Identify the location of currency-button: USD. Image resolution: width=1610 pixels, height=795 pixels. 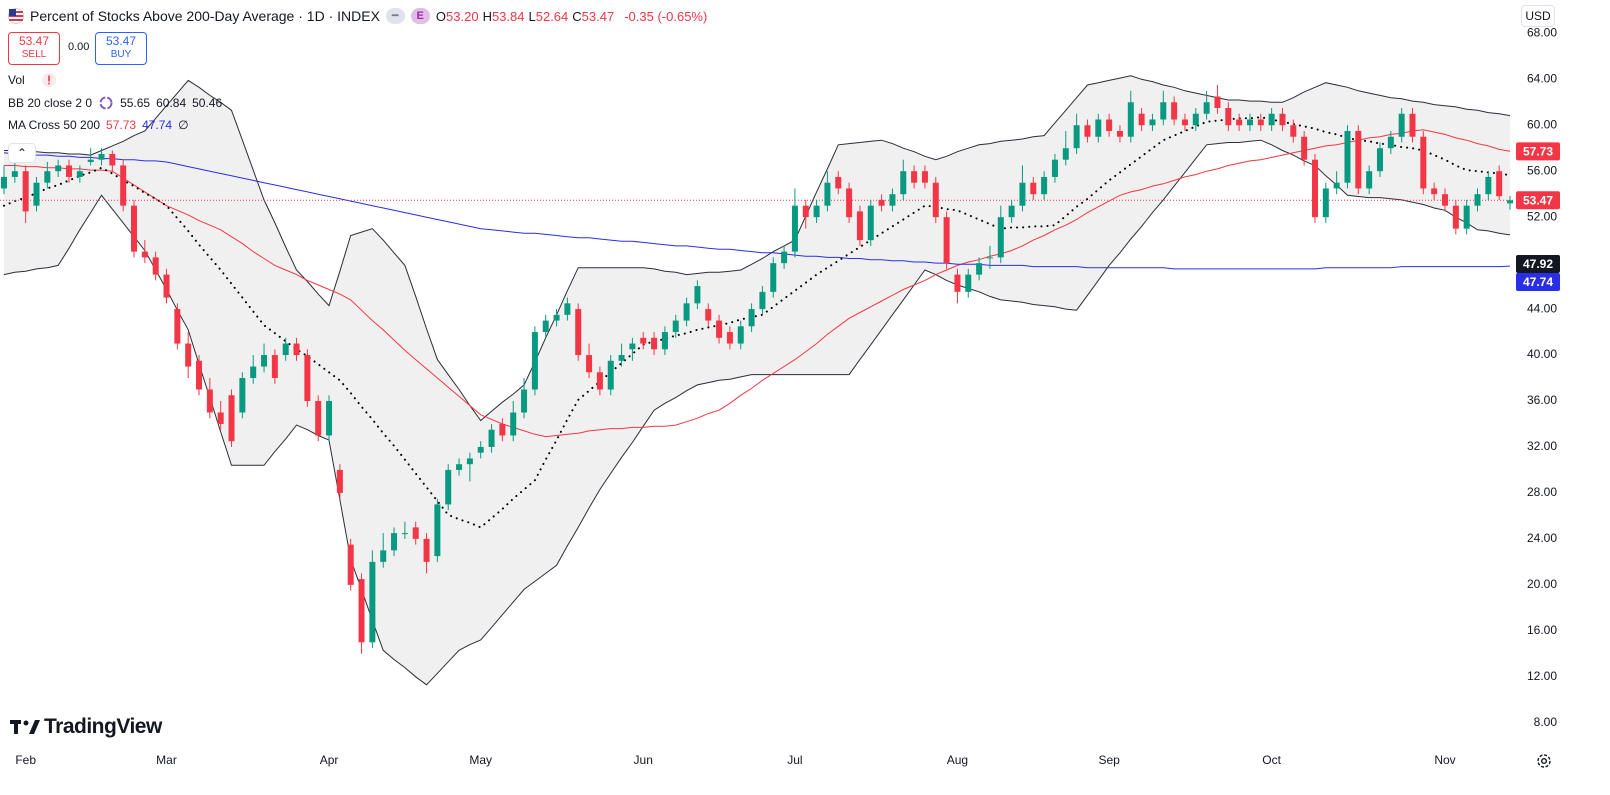
(1538, 16).